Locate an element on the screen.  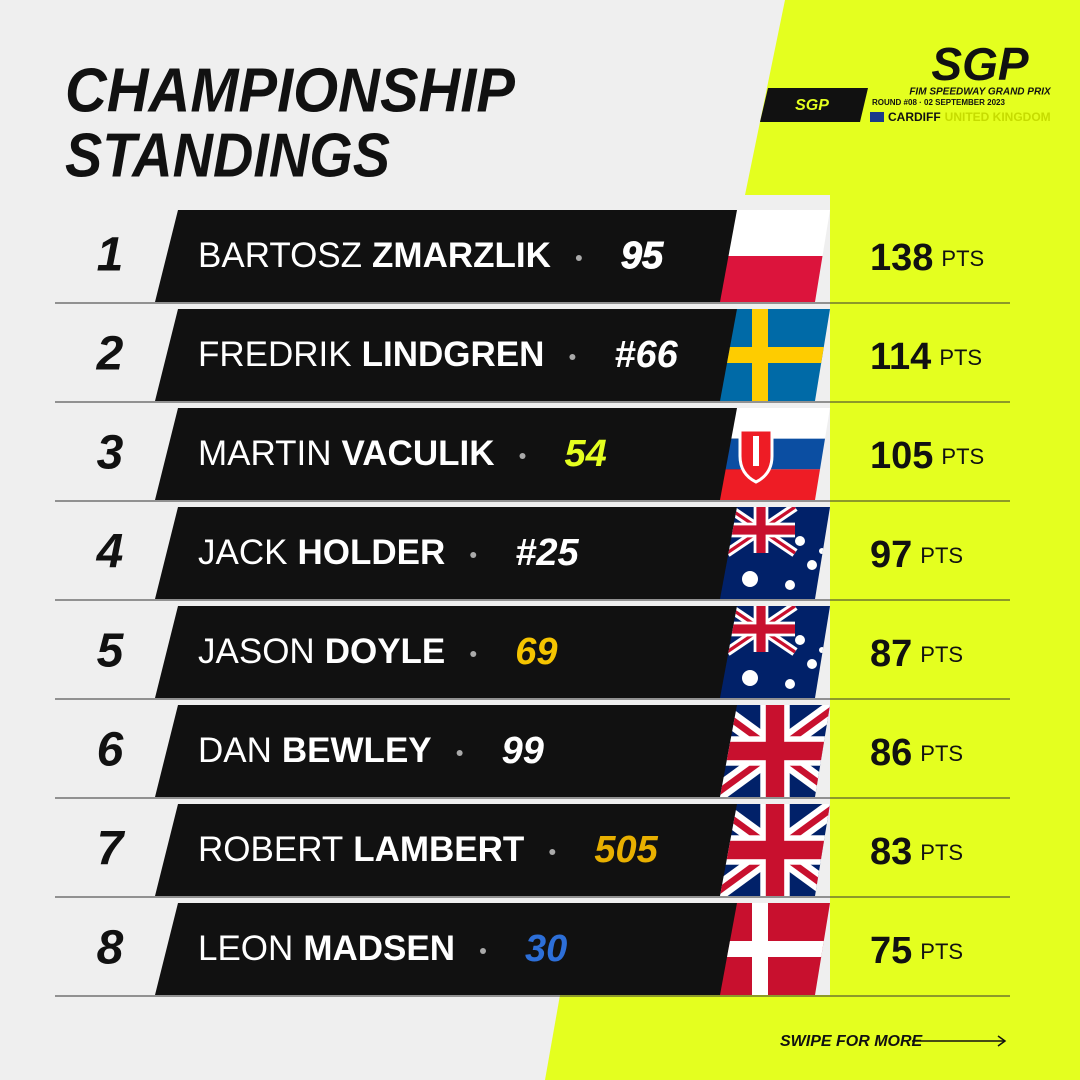
rider-number: 505 is located at coordinates (626, 850).